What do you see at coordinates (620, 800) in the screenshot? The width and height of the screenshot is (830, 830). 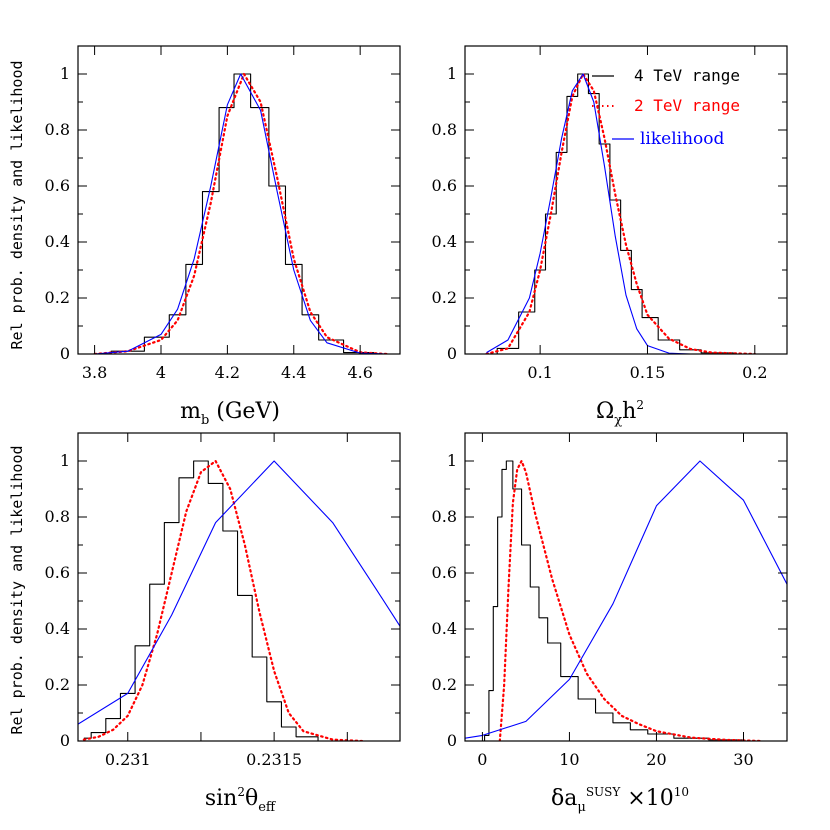 I see `x-axis-label: δaμSUSY ×1010` at bounding box center [620, 800].